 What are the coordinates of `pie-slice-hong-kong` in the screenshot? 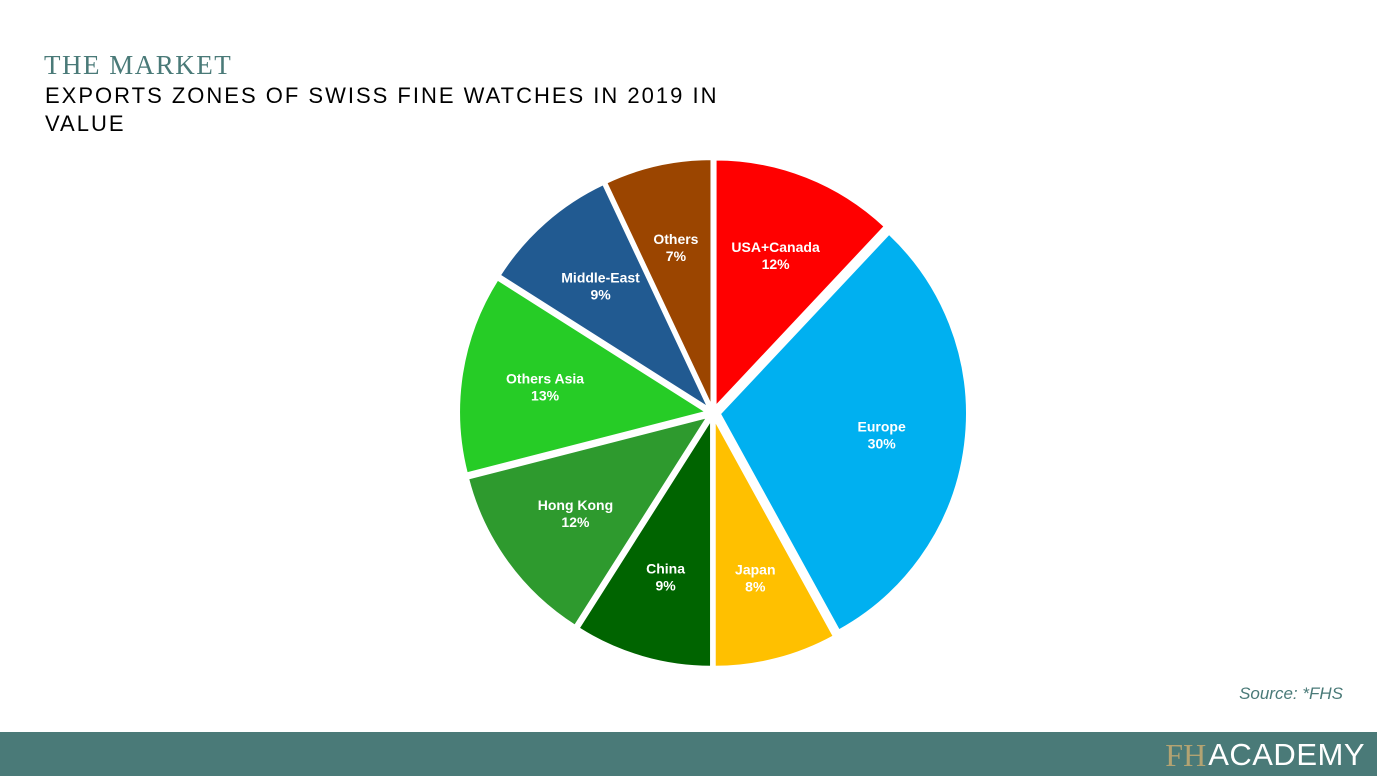 It's located at (588, 521).